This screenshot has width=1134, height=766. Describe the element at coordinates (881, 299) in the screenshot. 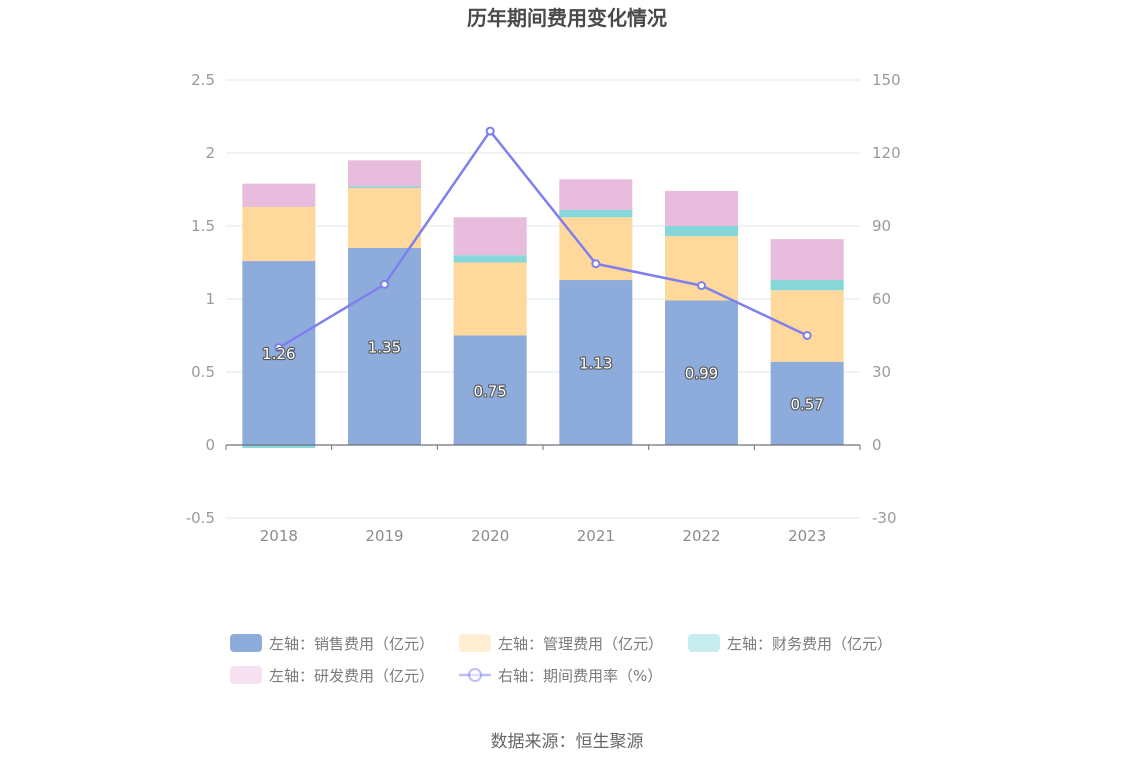

I see `right-tick-label: 60` at that location.